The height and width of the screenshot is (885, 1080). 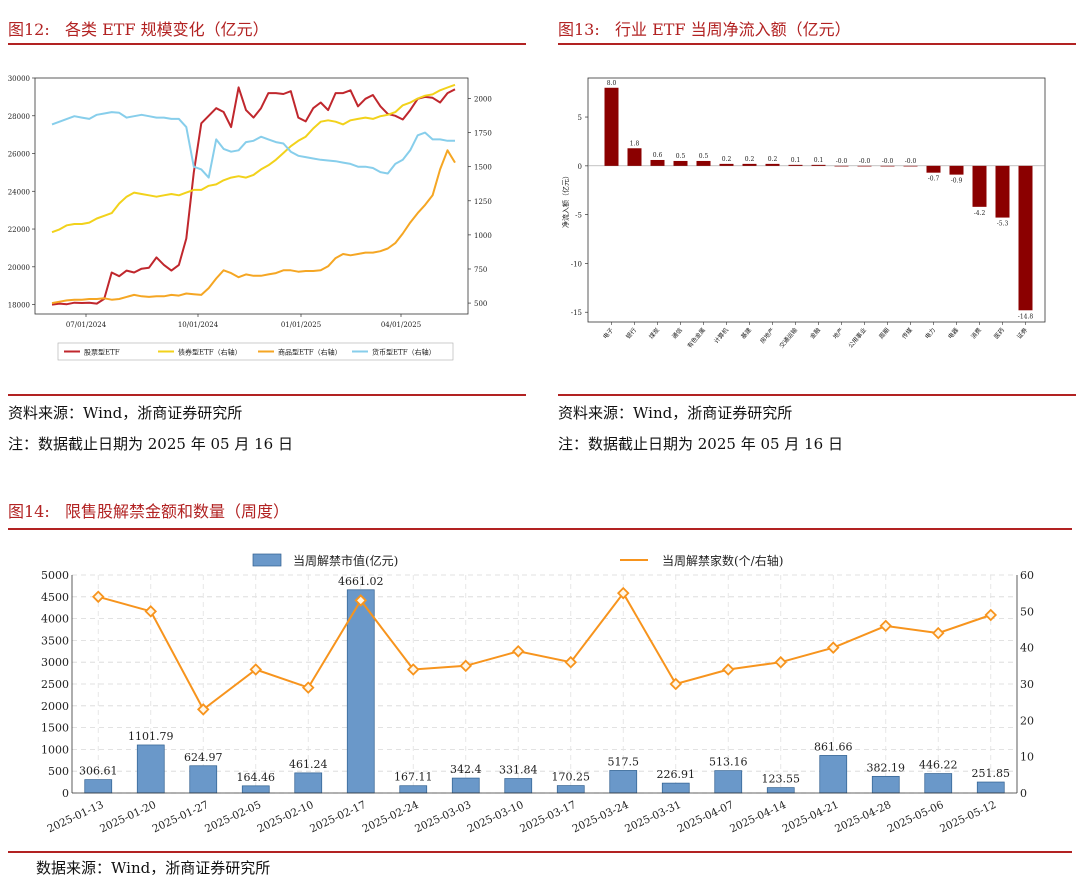 What do you see at coordinates (1027, 757) in the screenshot?
I see `lockup-right-tick-label: 10` at bounding box center [1027, 757].